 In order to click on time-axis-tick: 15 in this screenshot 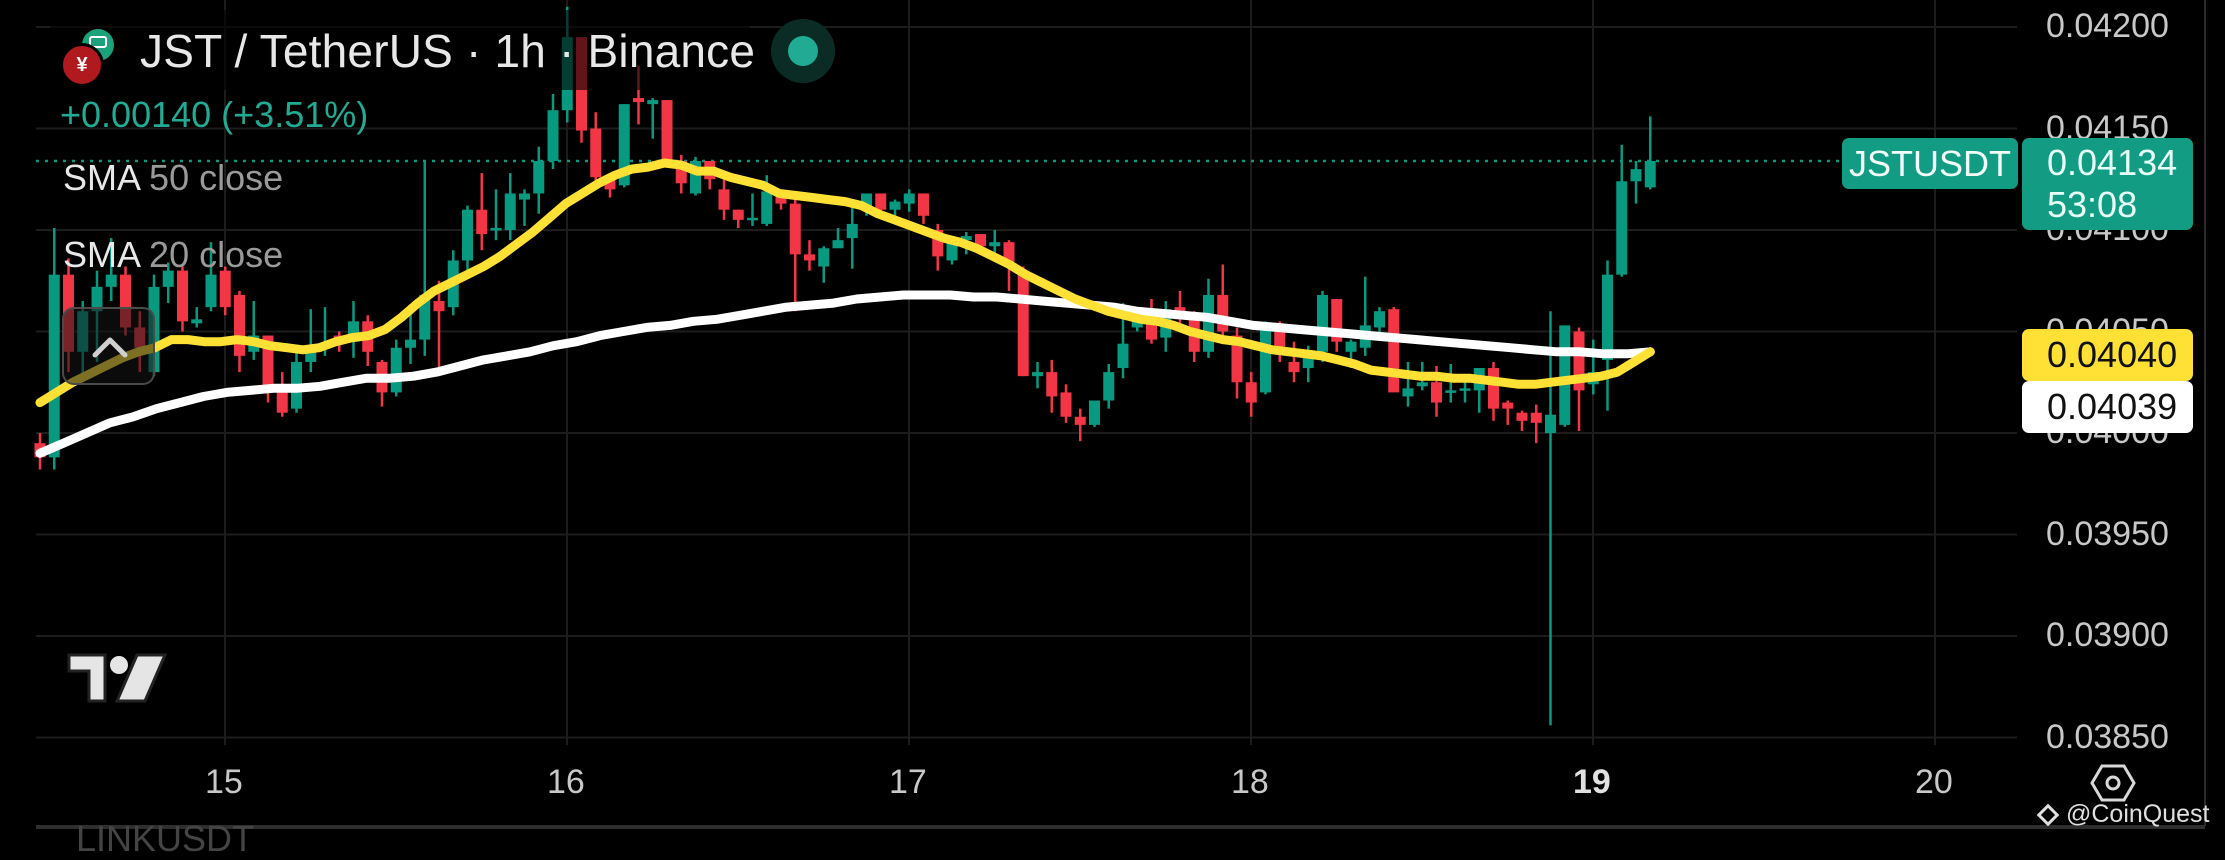, I will do `click(224, 782)`.